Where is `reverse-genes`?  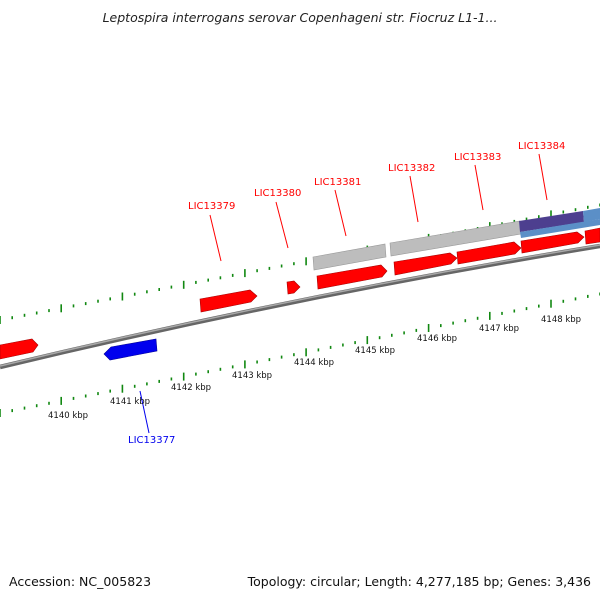
reverse-genes is located at coordinates (130, 349).